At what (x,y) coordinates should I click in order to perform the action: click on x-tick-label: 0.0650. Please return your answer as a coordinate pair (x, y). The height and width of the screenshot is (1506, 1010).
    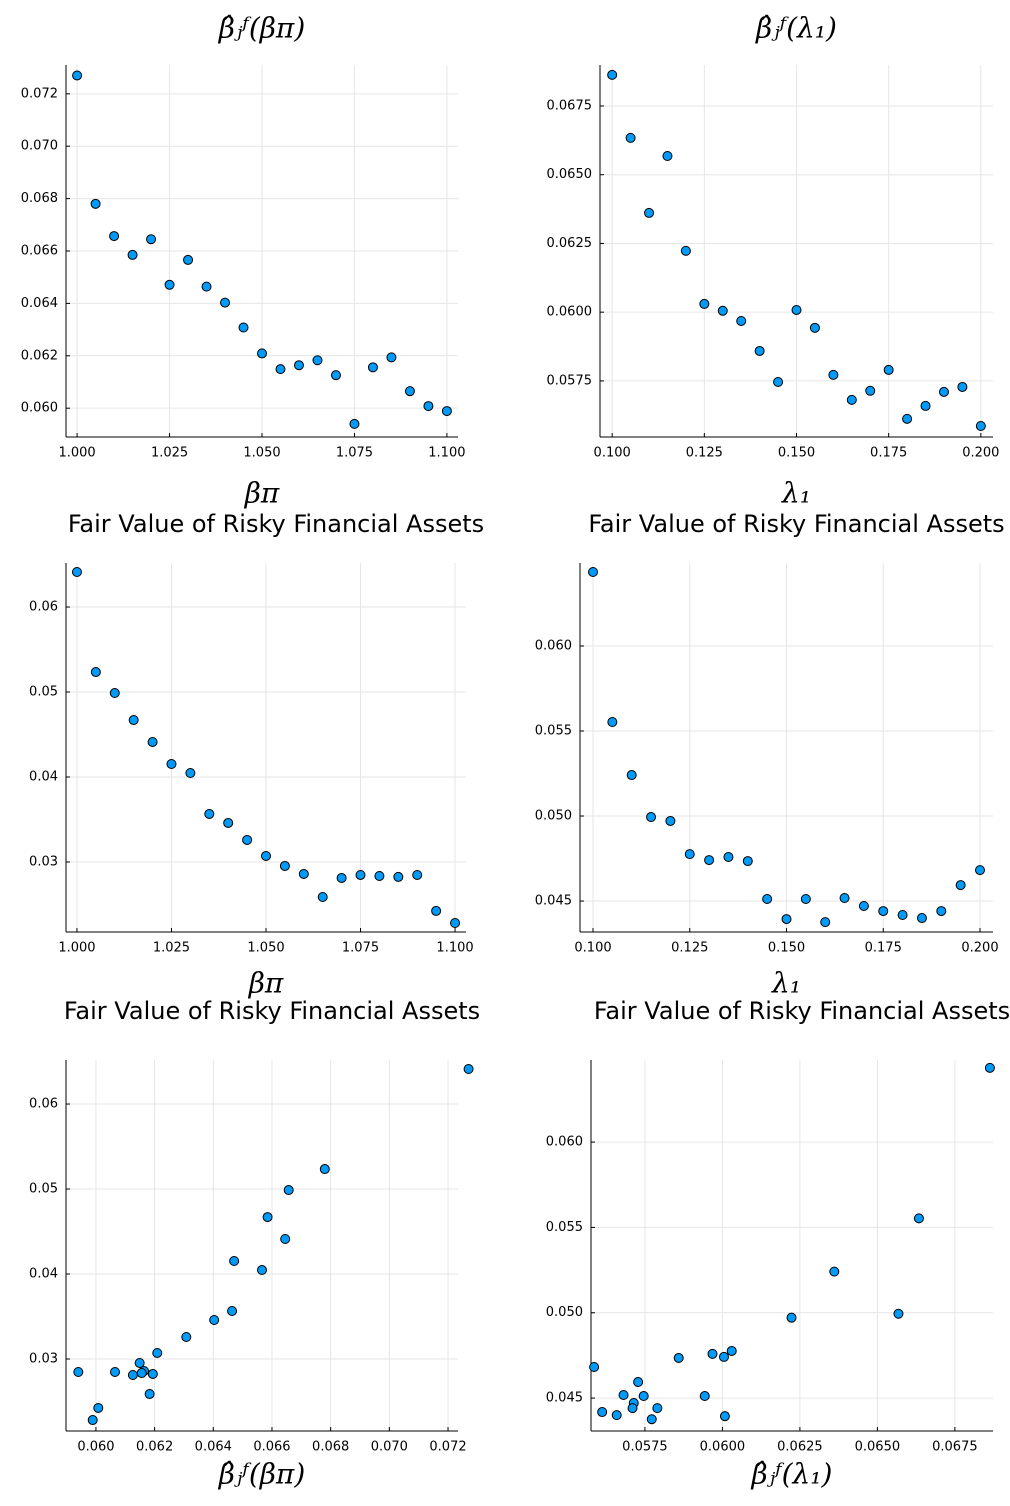
    Looking at the image, I should click on (878, 1447).